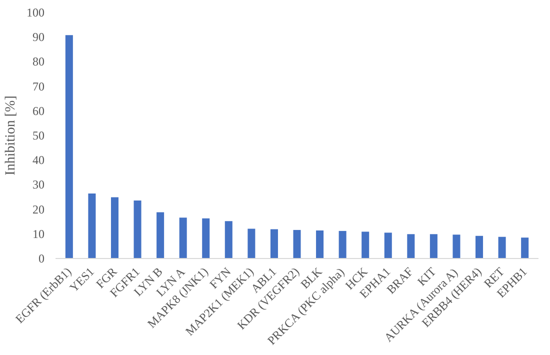  Describe the element at coordinates (38, 209) in the screenshot. I see `y-tick-label: 20` at that location.